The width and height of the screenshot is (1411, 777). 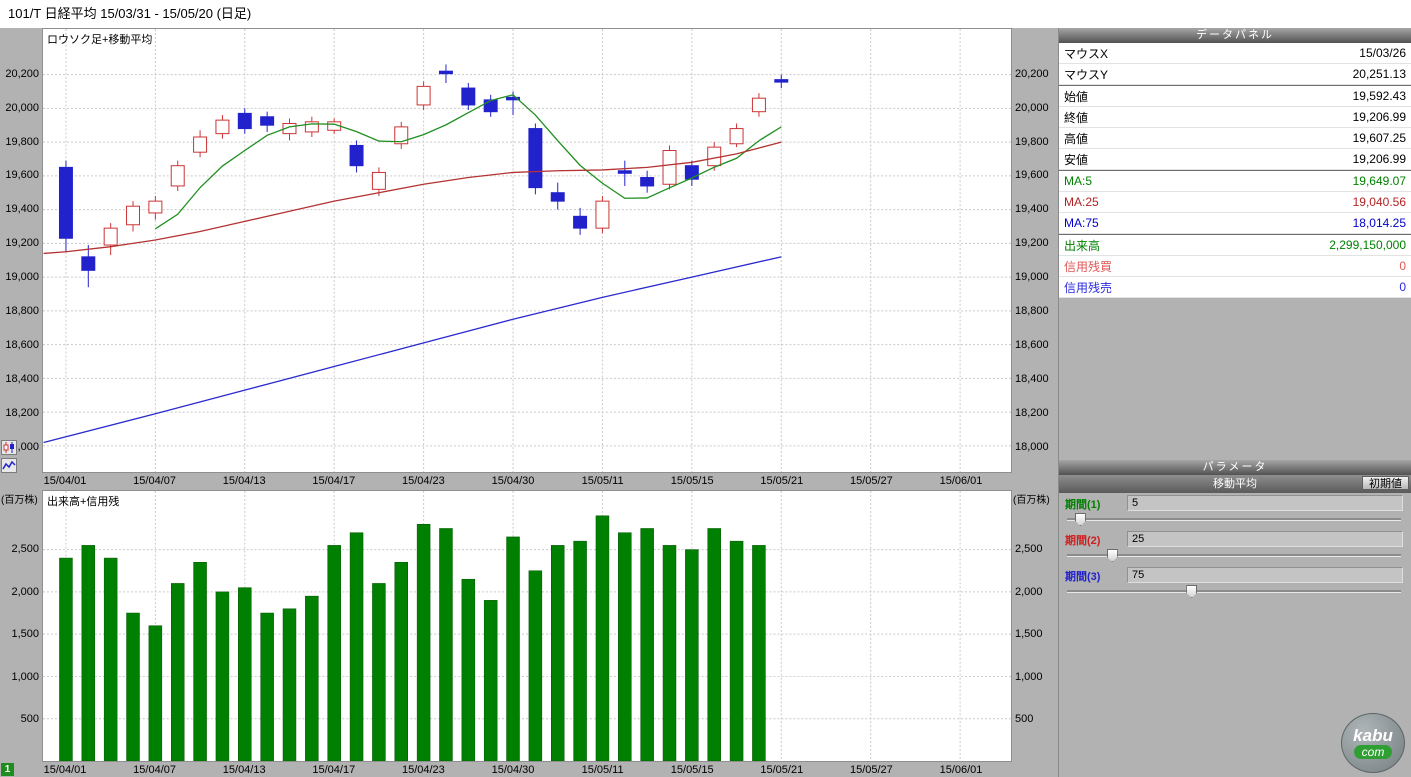 I want to click on data-panel-row: 高値 19,607.25, so click(x=1235, y=138).